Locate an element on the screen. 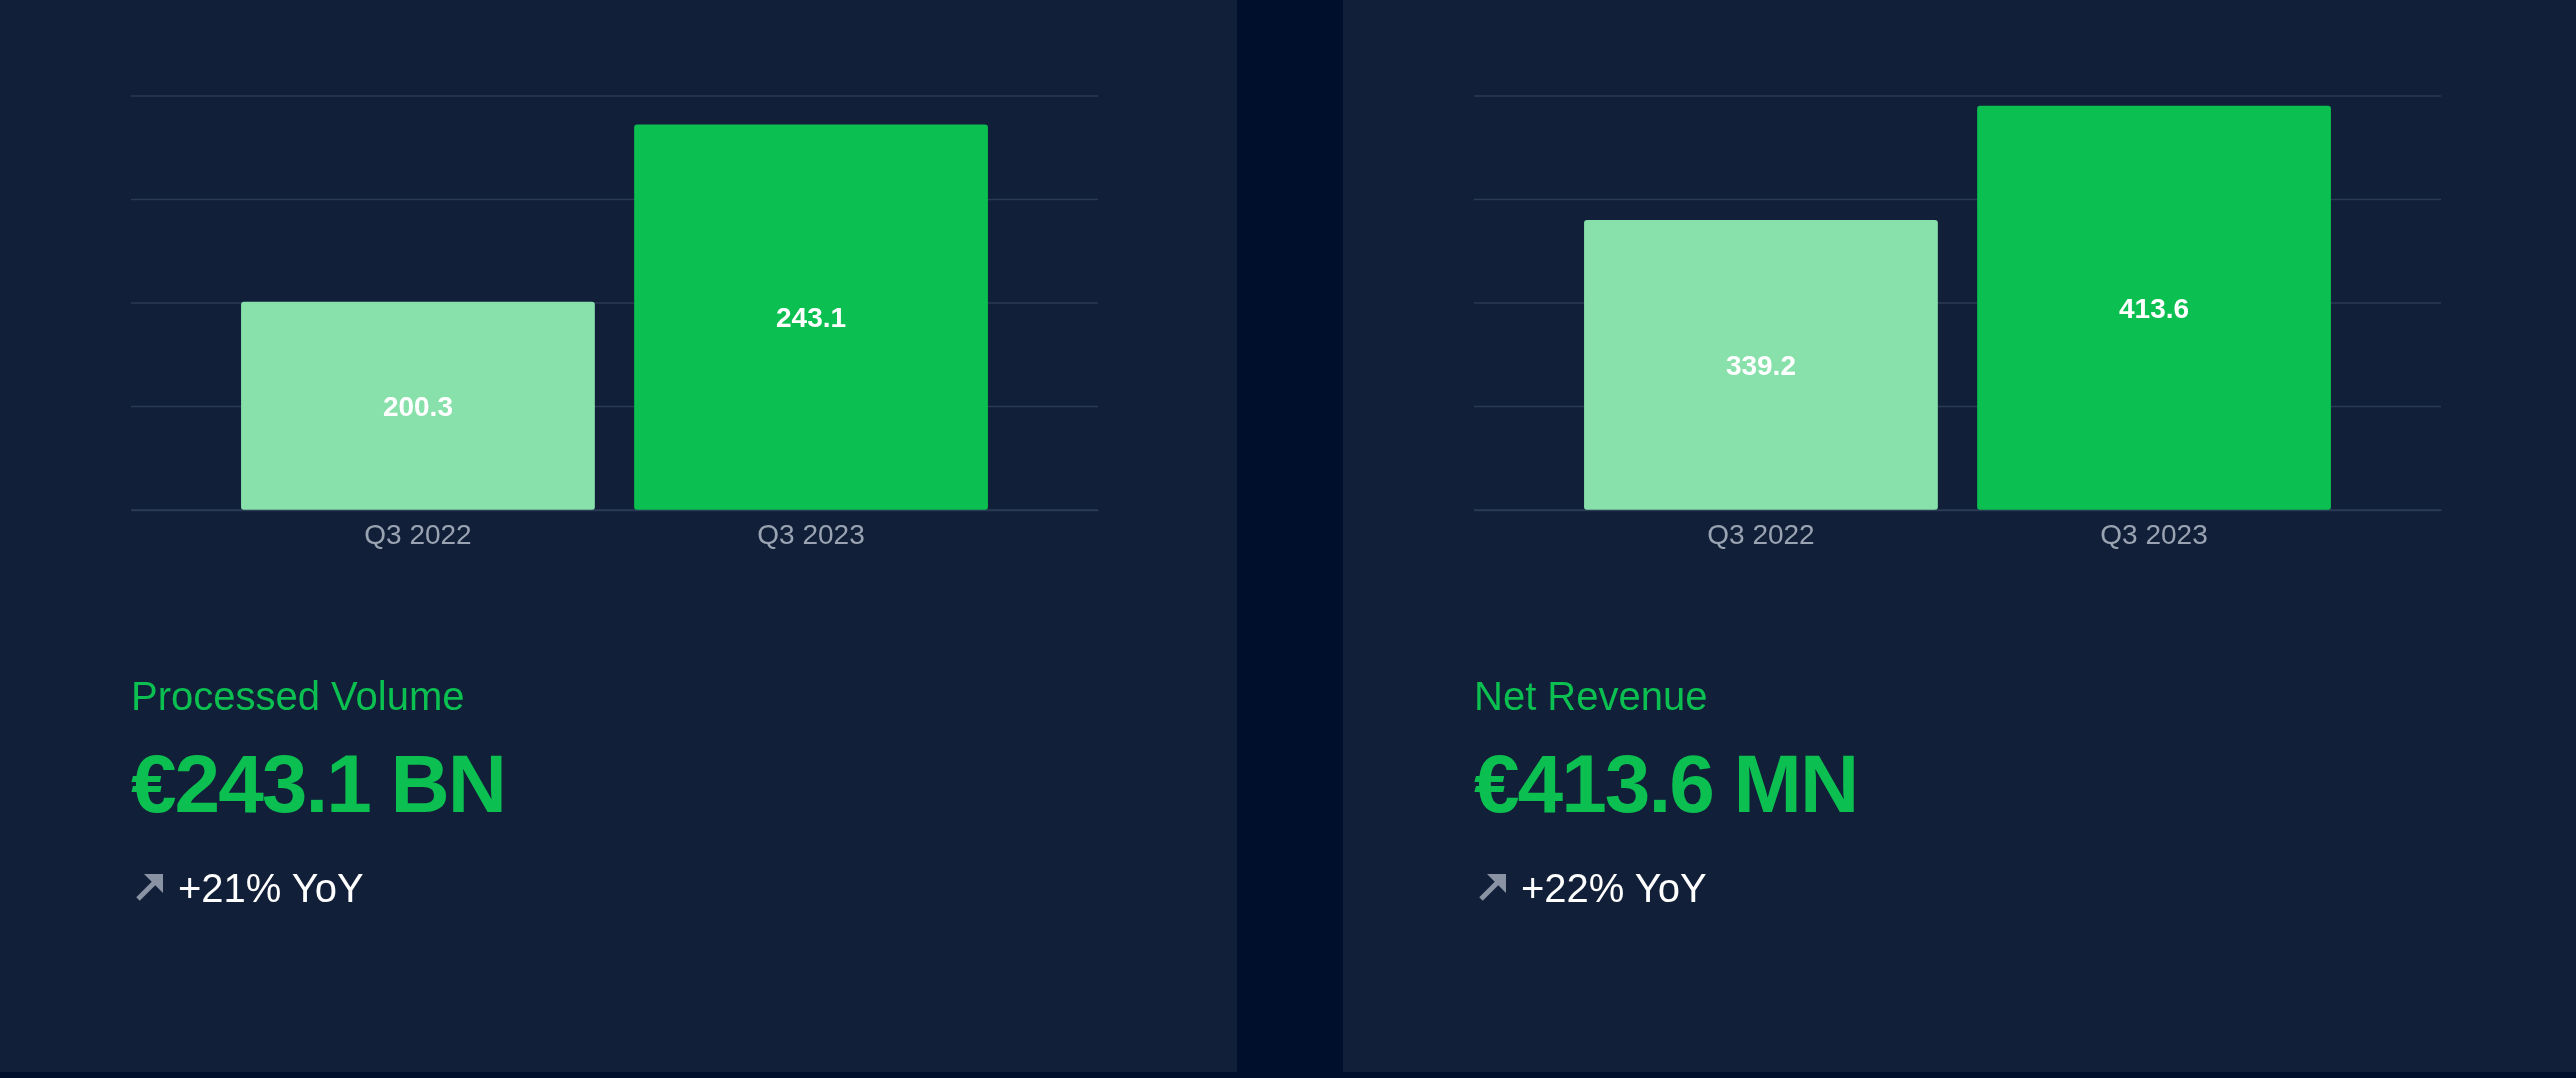 This screenshot has height=1078, width=2576. text: Net Revenue is located at coordinates (1591, 696).